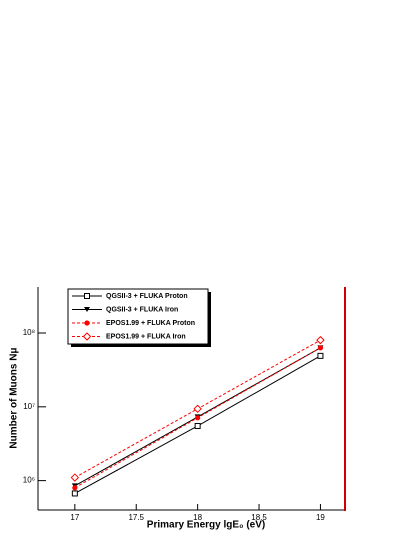 The height and width of the screenshot is (537, 415). Describe the element at coordinates (147, 296) in the screenshot. I see `legend-label: QGSII-3 + FLUKA Proton` at that location.